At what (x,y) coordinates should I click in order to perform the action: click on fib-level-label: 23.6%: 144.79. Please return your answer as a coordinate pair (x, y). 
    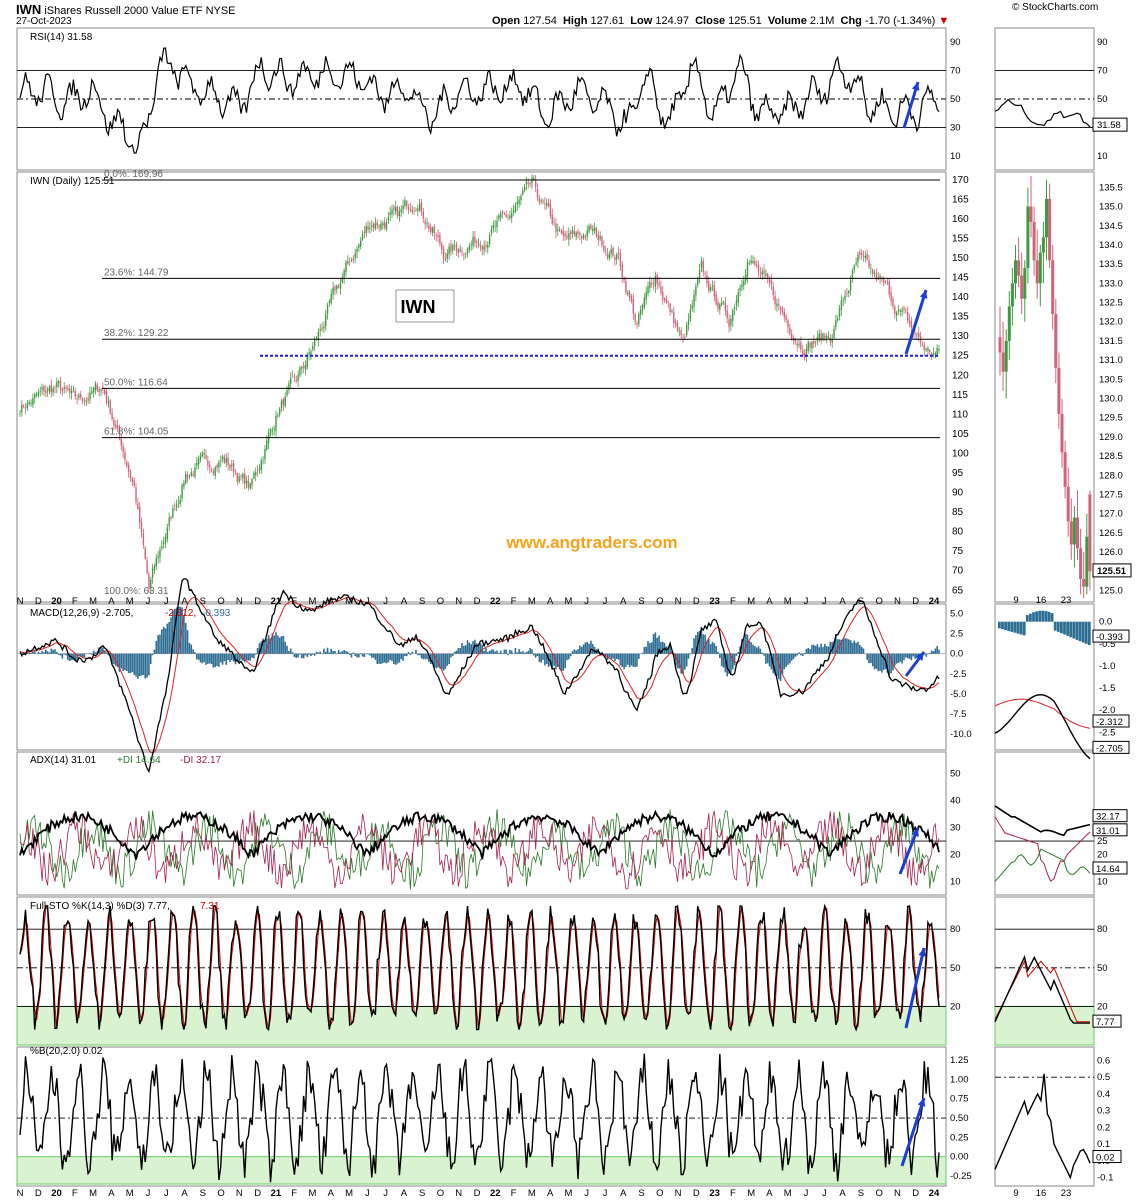
    Looking at the image, I should click on (136, 272).